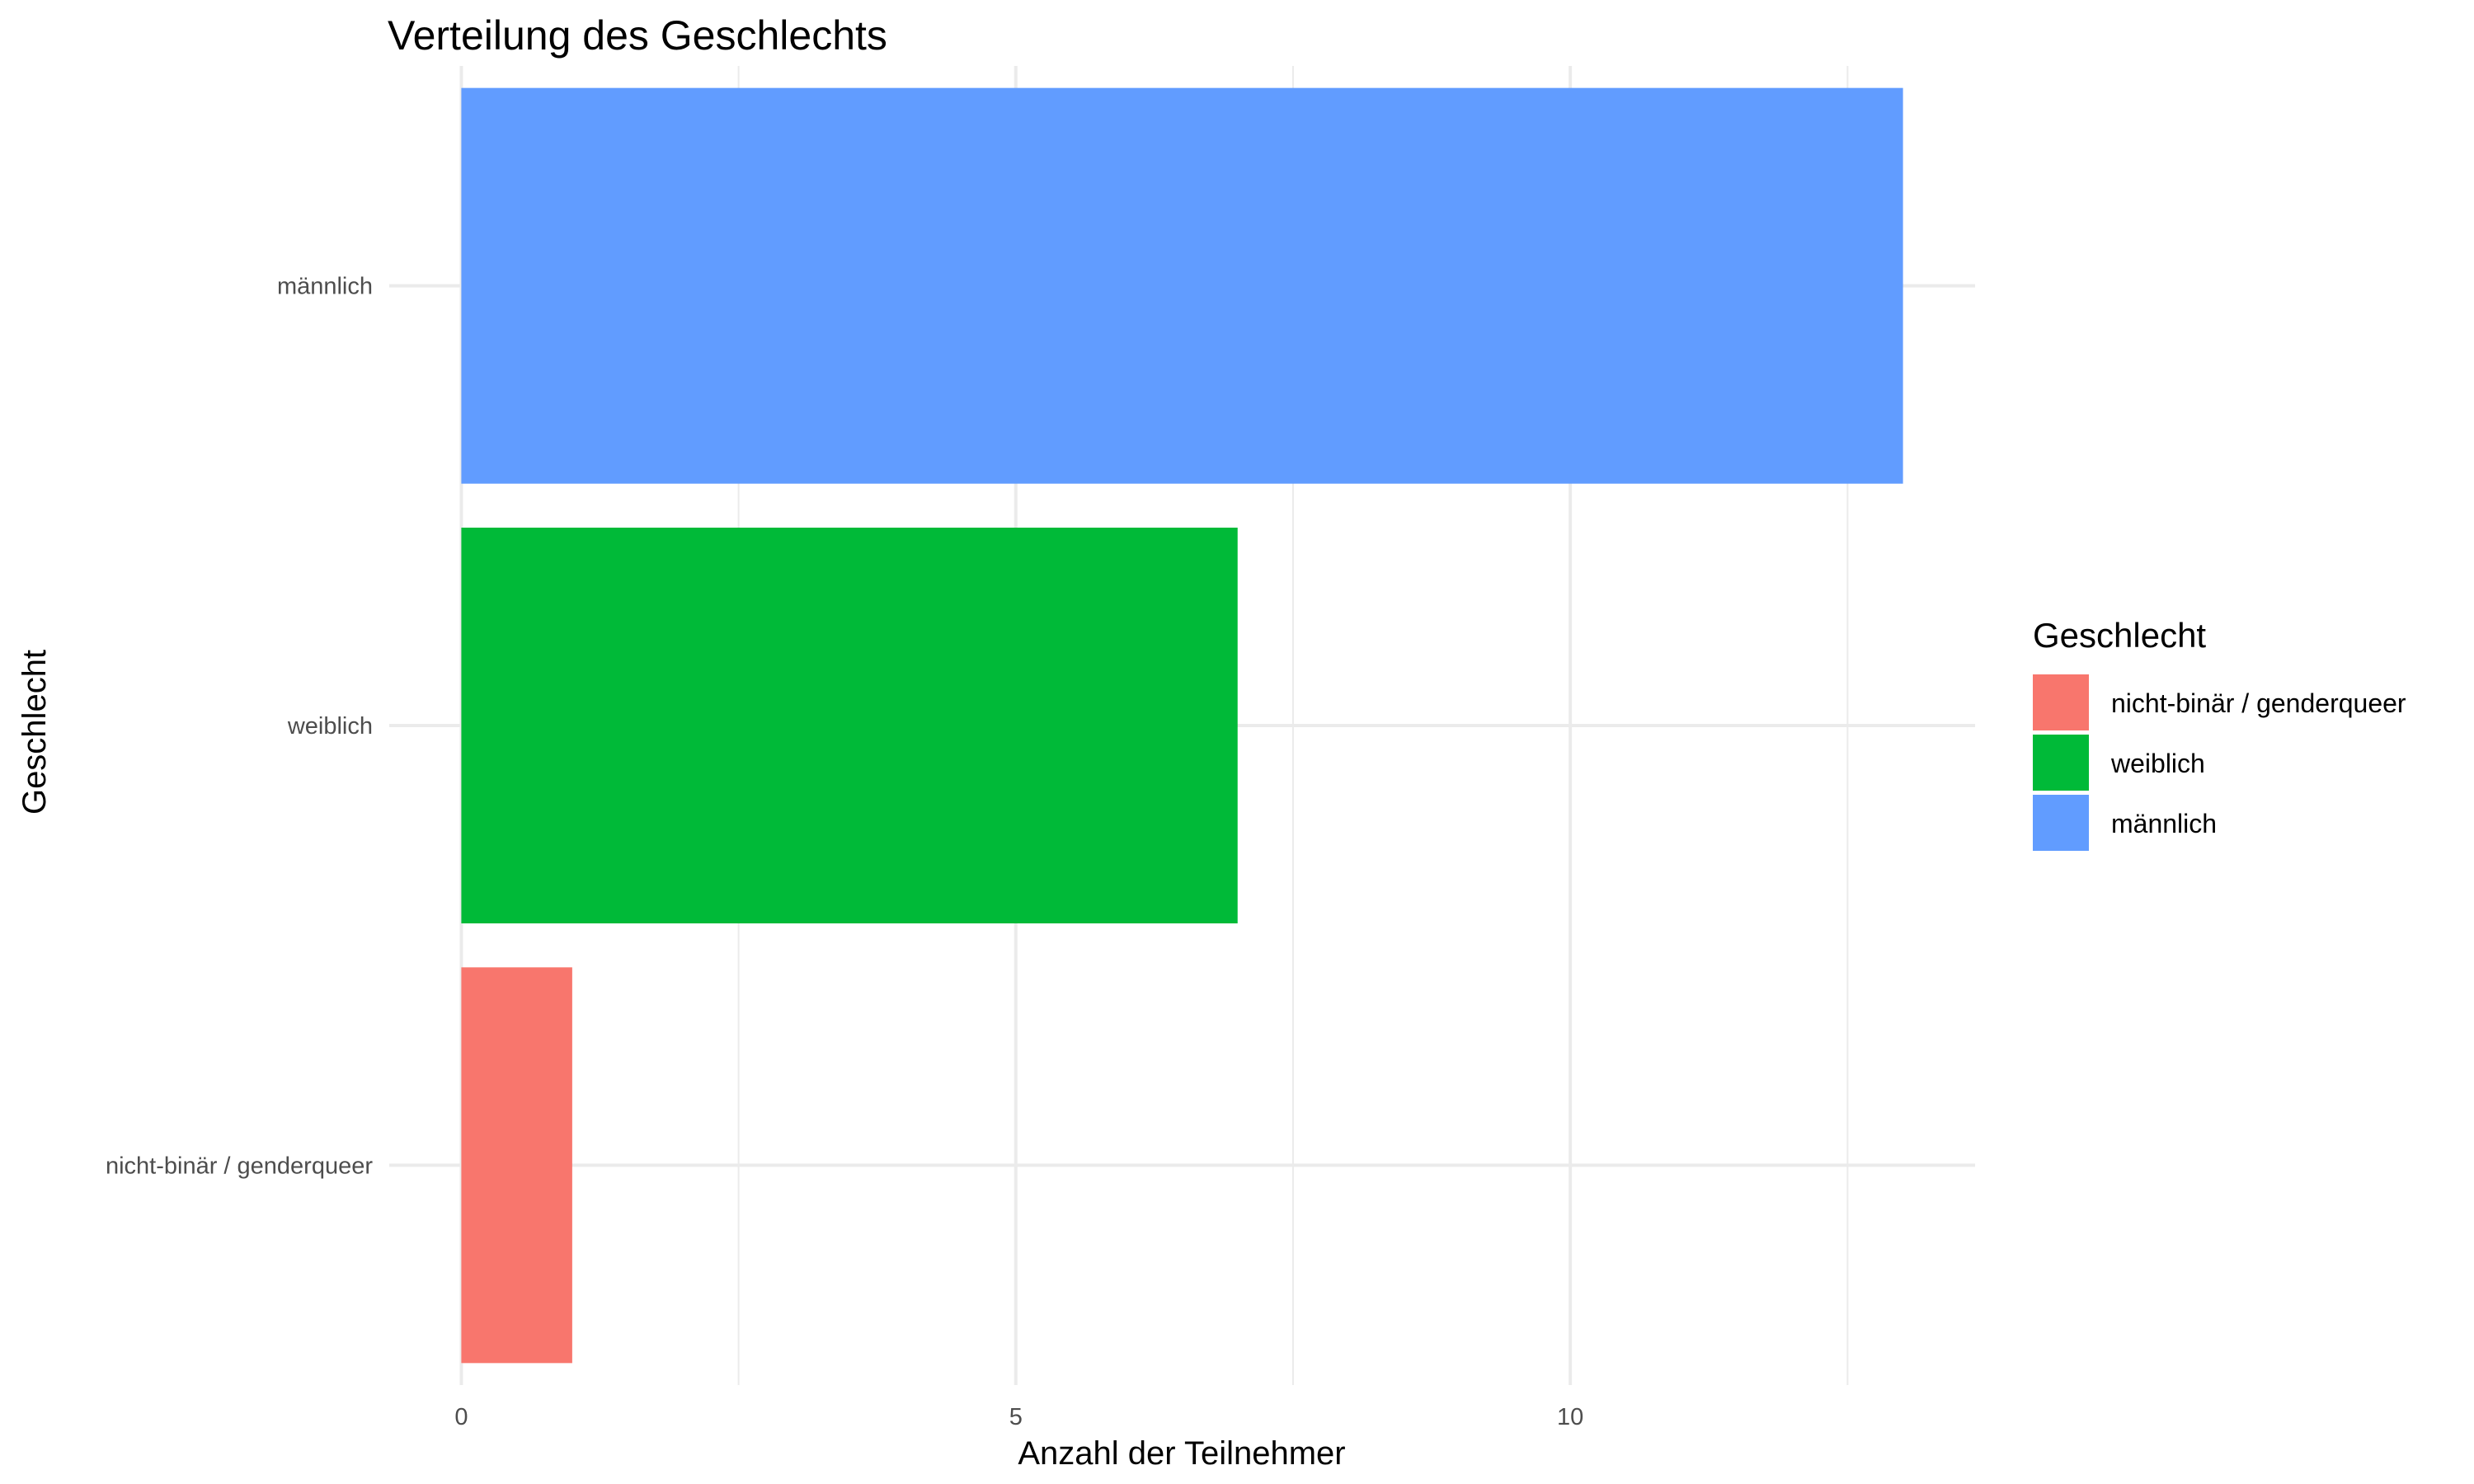 The height and width of the screenshot is (1484, 2474). What do you see at coordinates (34, 732) in the screenshot?
I see `y-axis-title: Geschlecht` at bounding box center [34, 732].